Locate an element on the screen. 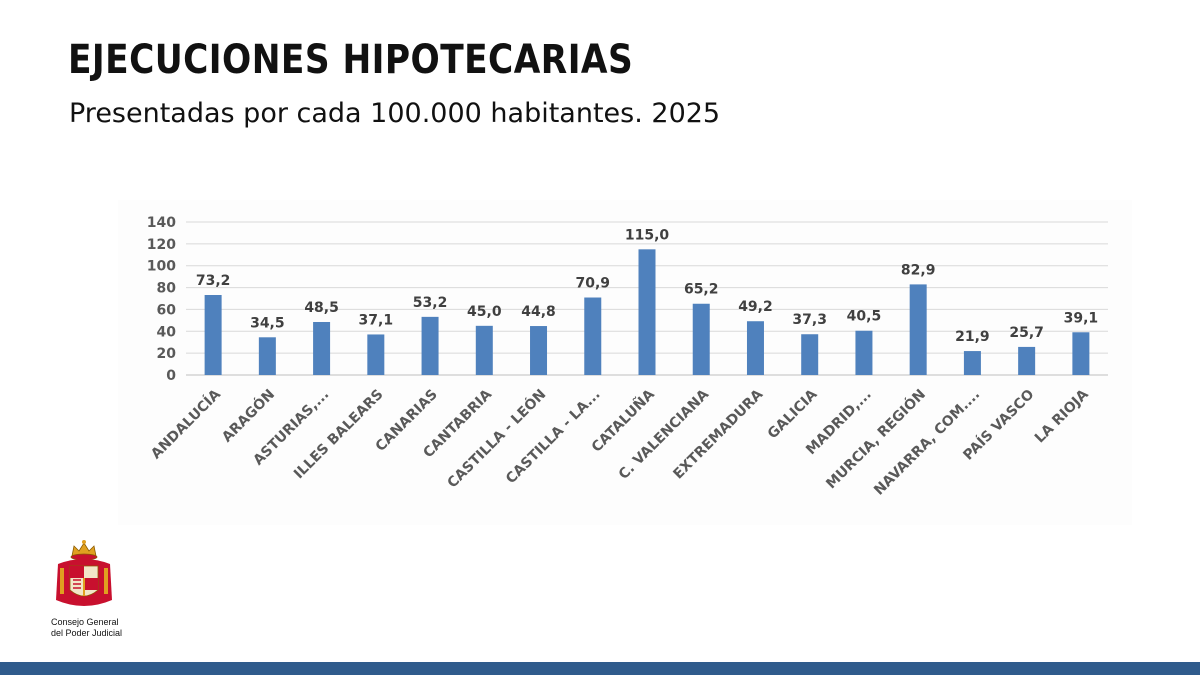 This screenshot has height=675, width=1200. y-tick-label: 120 is located at coordinates (161, 245).